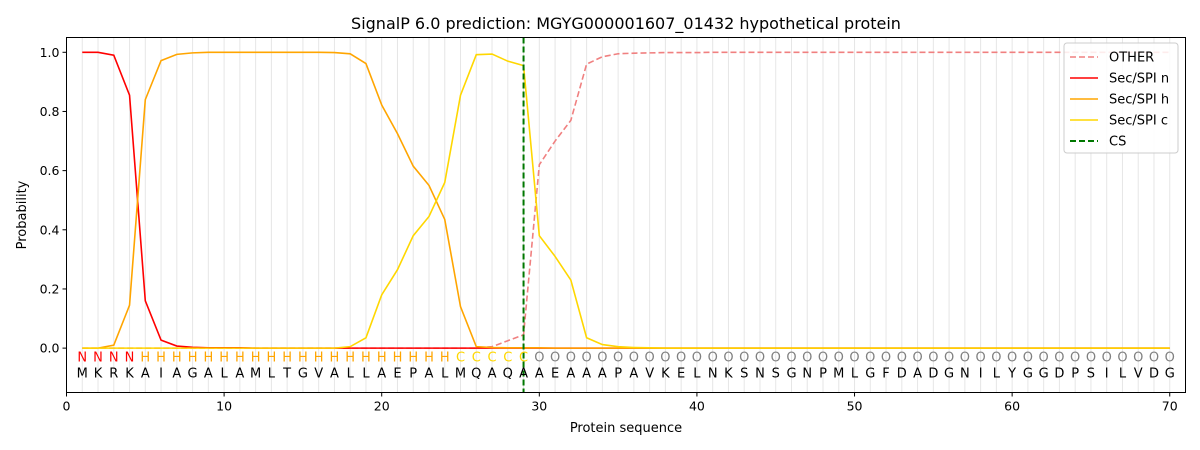  Describe the element at coordinates (1012, 406) in the screenshot. I see `x-tick-label: 60` at that location.